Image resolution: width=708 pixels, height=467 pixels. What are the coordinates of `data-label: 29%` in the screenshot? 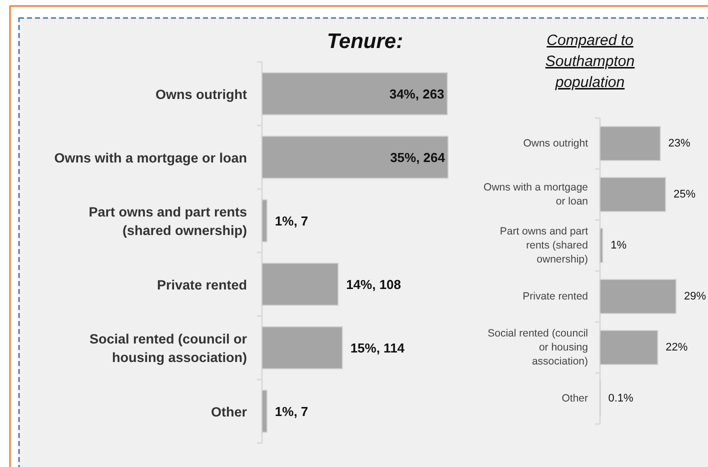 It's located at (695, 296).